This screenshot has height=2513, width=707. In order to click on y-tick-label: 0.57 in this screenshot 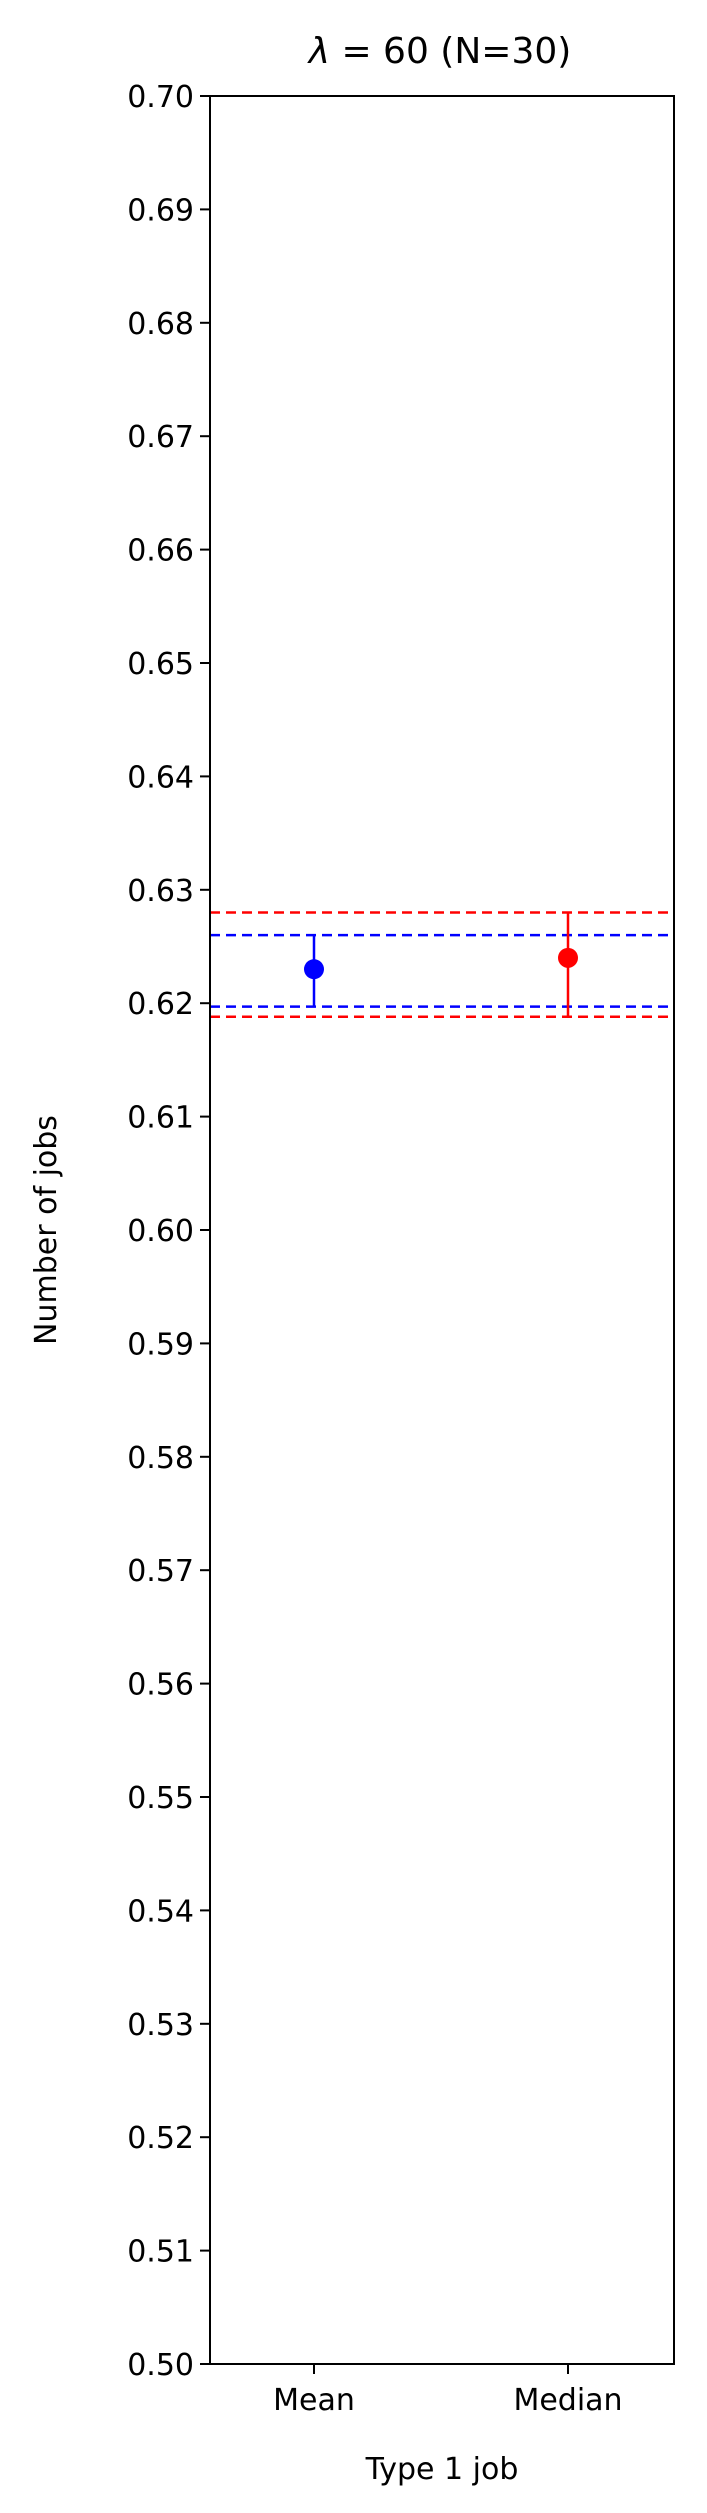, I will do `click(160, 1571)`.